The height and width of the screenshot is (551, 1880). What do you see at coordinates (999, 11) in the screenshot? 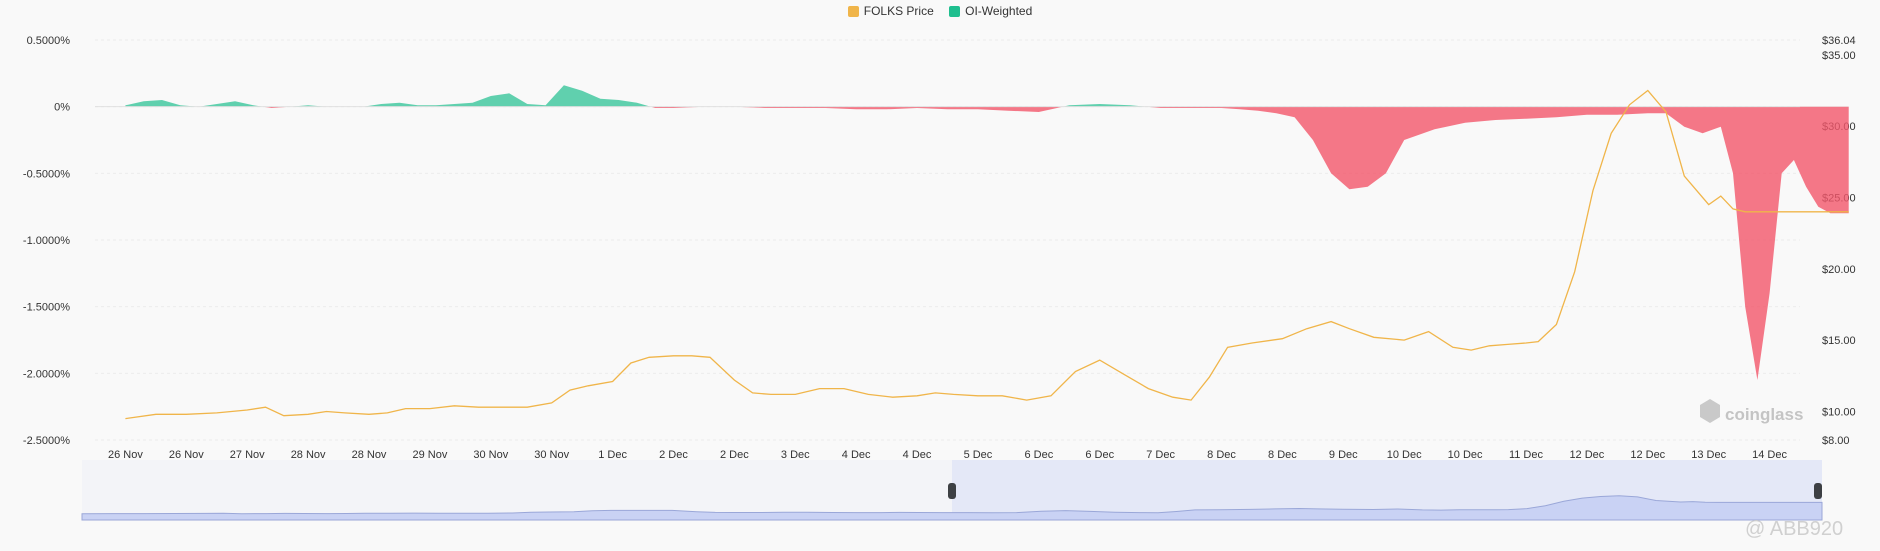
I see `legend-label-oi: OI-Weighted` at bounding box center [999, 11].